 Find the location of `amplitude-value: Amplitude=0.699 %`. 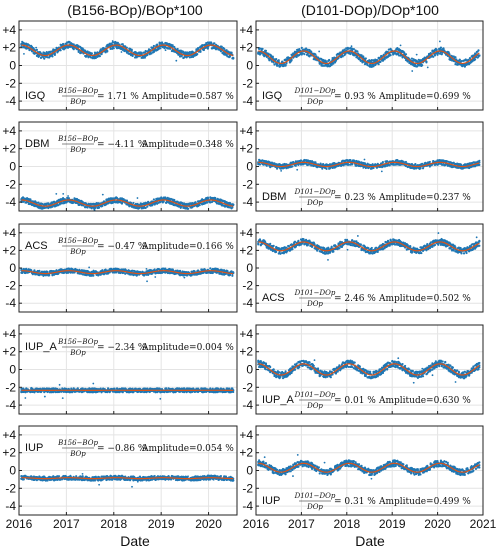

amplitude-value: Amplitude=0.699 % is located at coordinates (424, 97).